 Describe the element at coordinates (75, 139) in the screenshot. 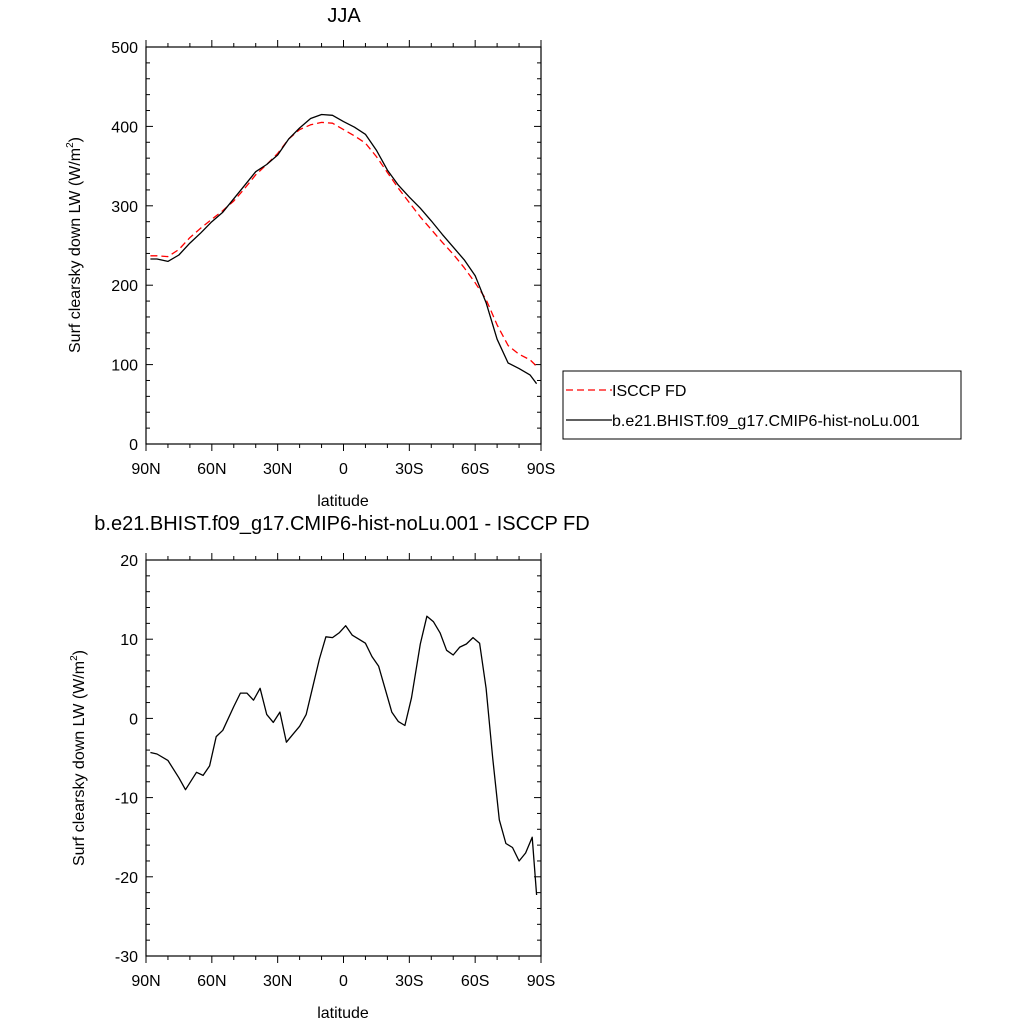

I see `top-y-axis-label-end: )` at that location.